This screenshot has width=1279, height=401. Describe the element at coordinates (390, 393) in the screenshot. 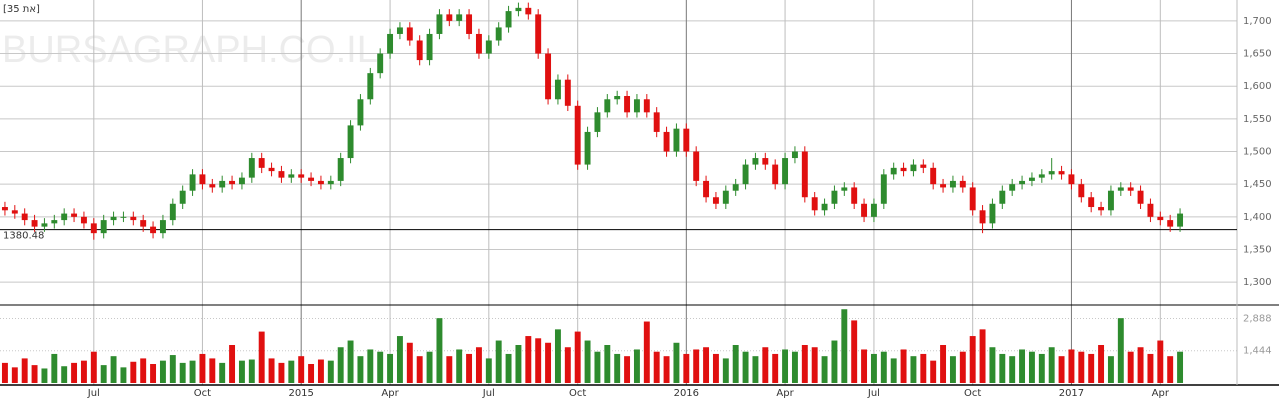

I see `x-tick-label: Apr` at that location.